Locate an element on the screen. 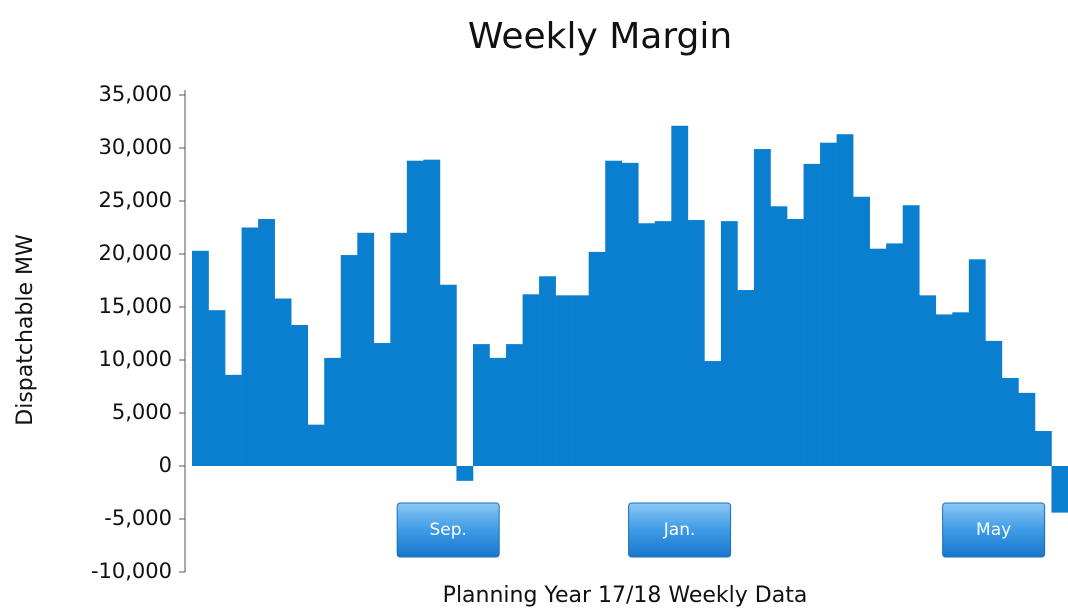 Image resolution: width=1068 pixels, height=613 pixels. y-axis-label: Dispatchable MW is located at coordinates (25, 330).